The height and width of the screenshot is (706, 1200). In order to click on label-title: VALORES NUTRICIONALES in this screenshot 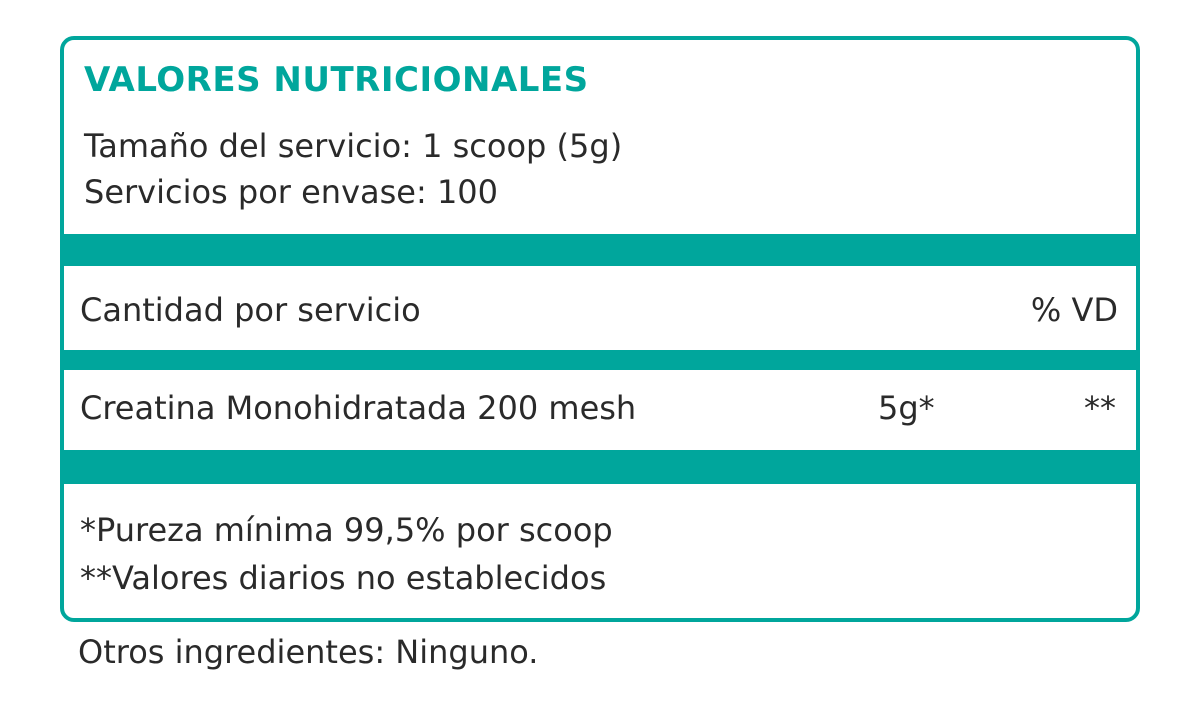, I will do `click(336, 80)`.